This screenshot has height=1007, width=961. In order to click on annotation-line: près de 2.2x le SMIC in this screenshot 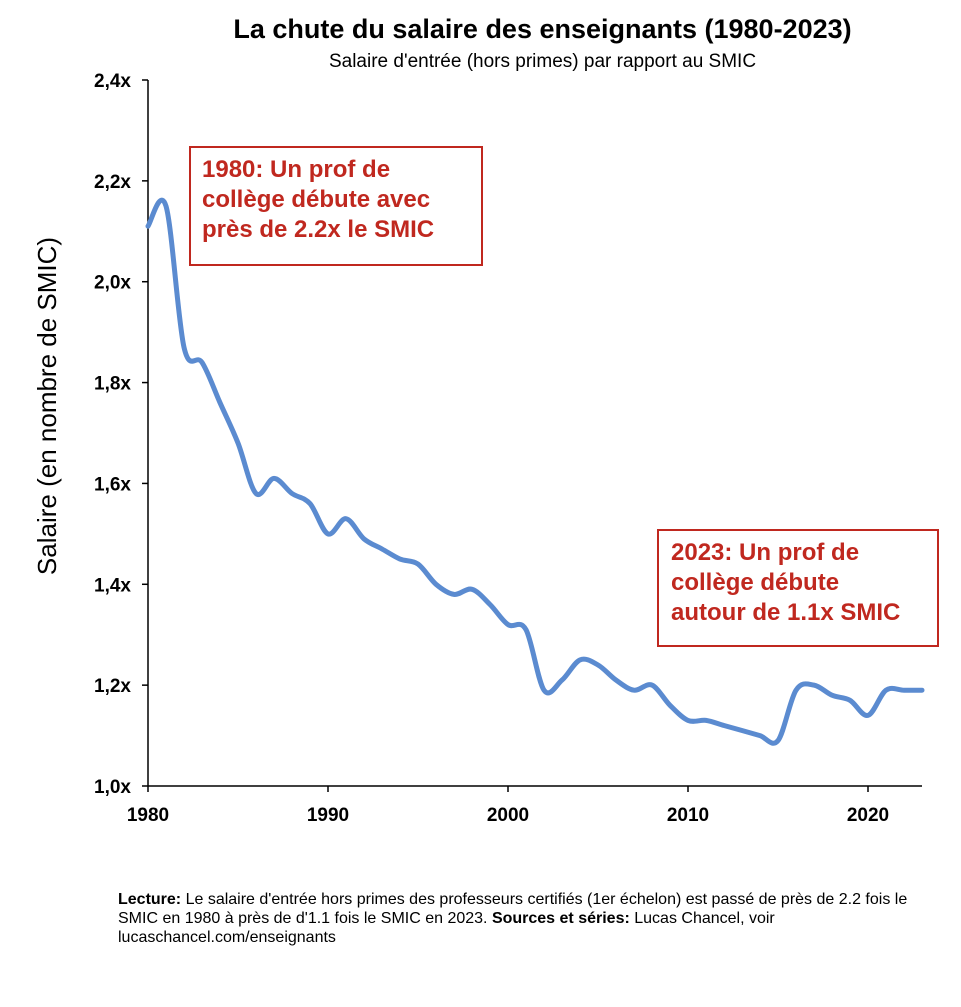, I will do `click(318, 229)`.